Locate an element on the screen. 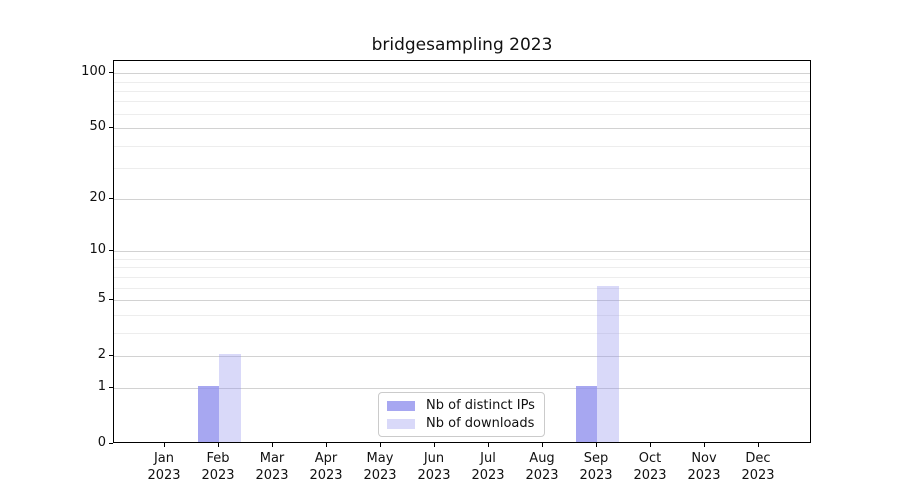 This screenshot has height=500, width=900. downloads-swatch is located at coordinates (401, 423).